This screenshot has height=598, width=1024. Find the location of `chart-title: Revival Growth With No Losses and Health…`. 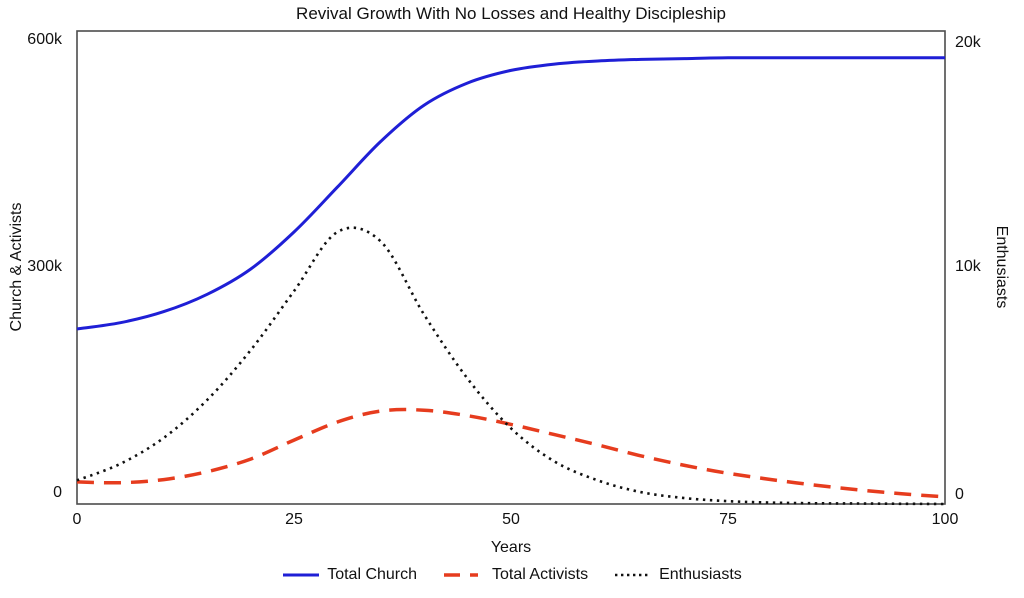

chart-title: Revival Growth With No Losses and Health… is located at coordinates (511, 13).